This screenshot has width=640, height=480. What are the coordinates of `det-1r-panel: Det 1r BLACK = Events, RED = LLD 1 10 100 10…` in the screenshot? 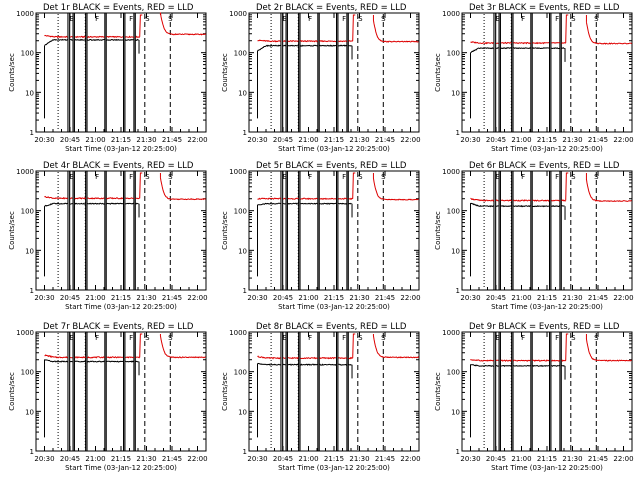 It's located at (108, 78).